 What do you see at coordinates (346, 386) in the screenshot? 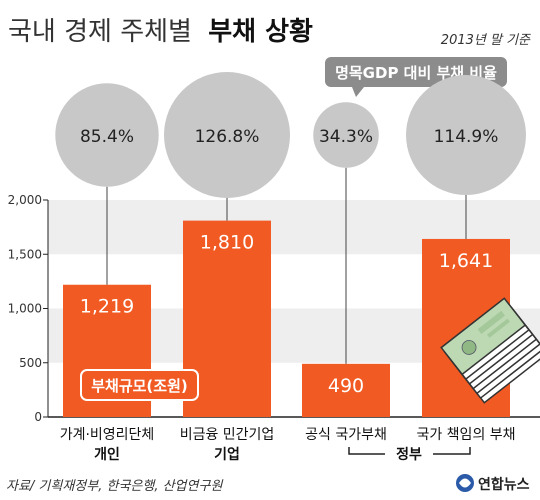
I see `bar-value-label: 490` at bounding box center [346, 386].